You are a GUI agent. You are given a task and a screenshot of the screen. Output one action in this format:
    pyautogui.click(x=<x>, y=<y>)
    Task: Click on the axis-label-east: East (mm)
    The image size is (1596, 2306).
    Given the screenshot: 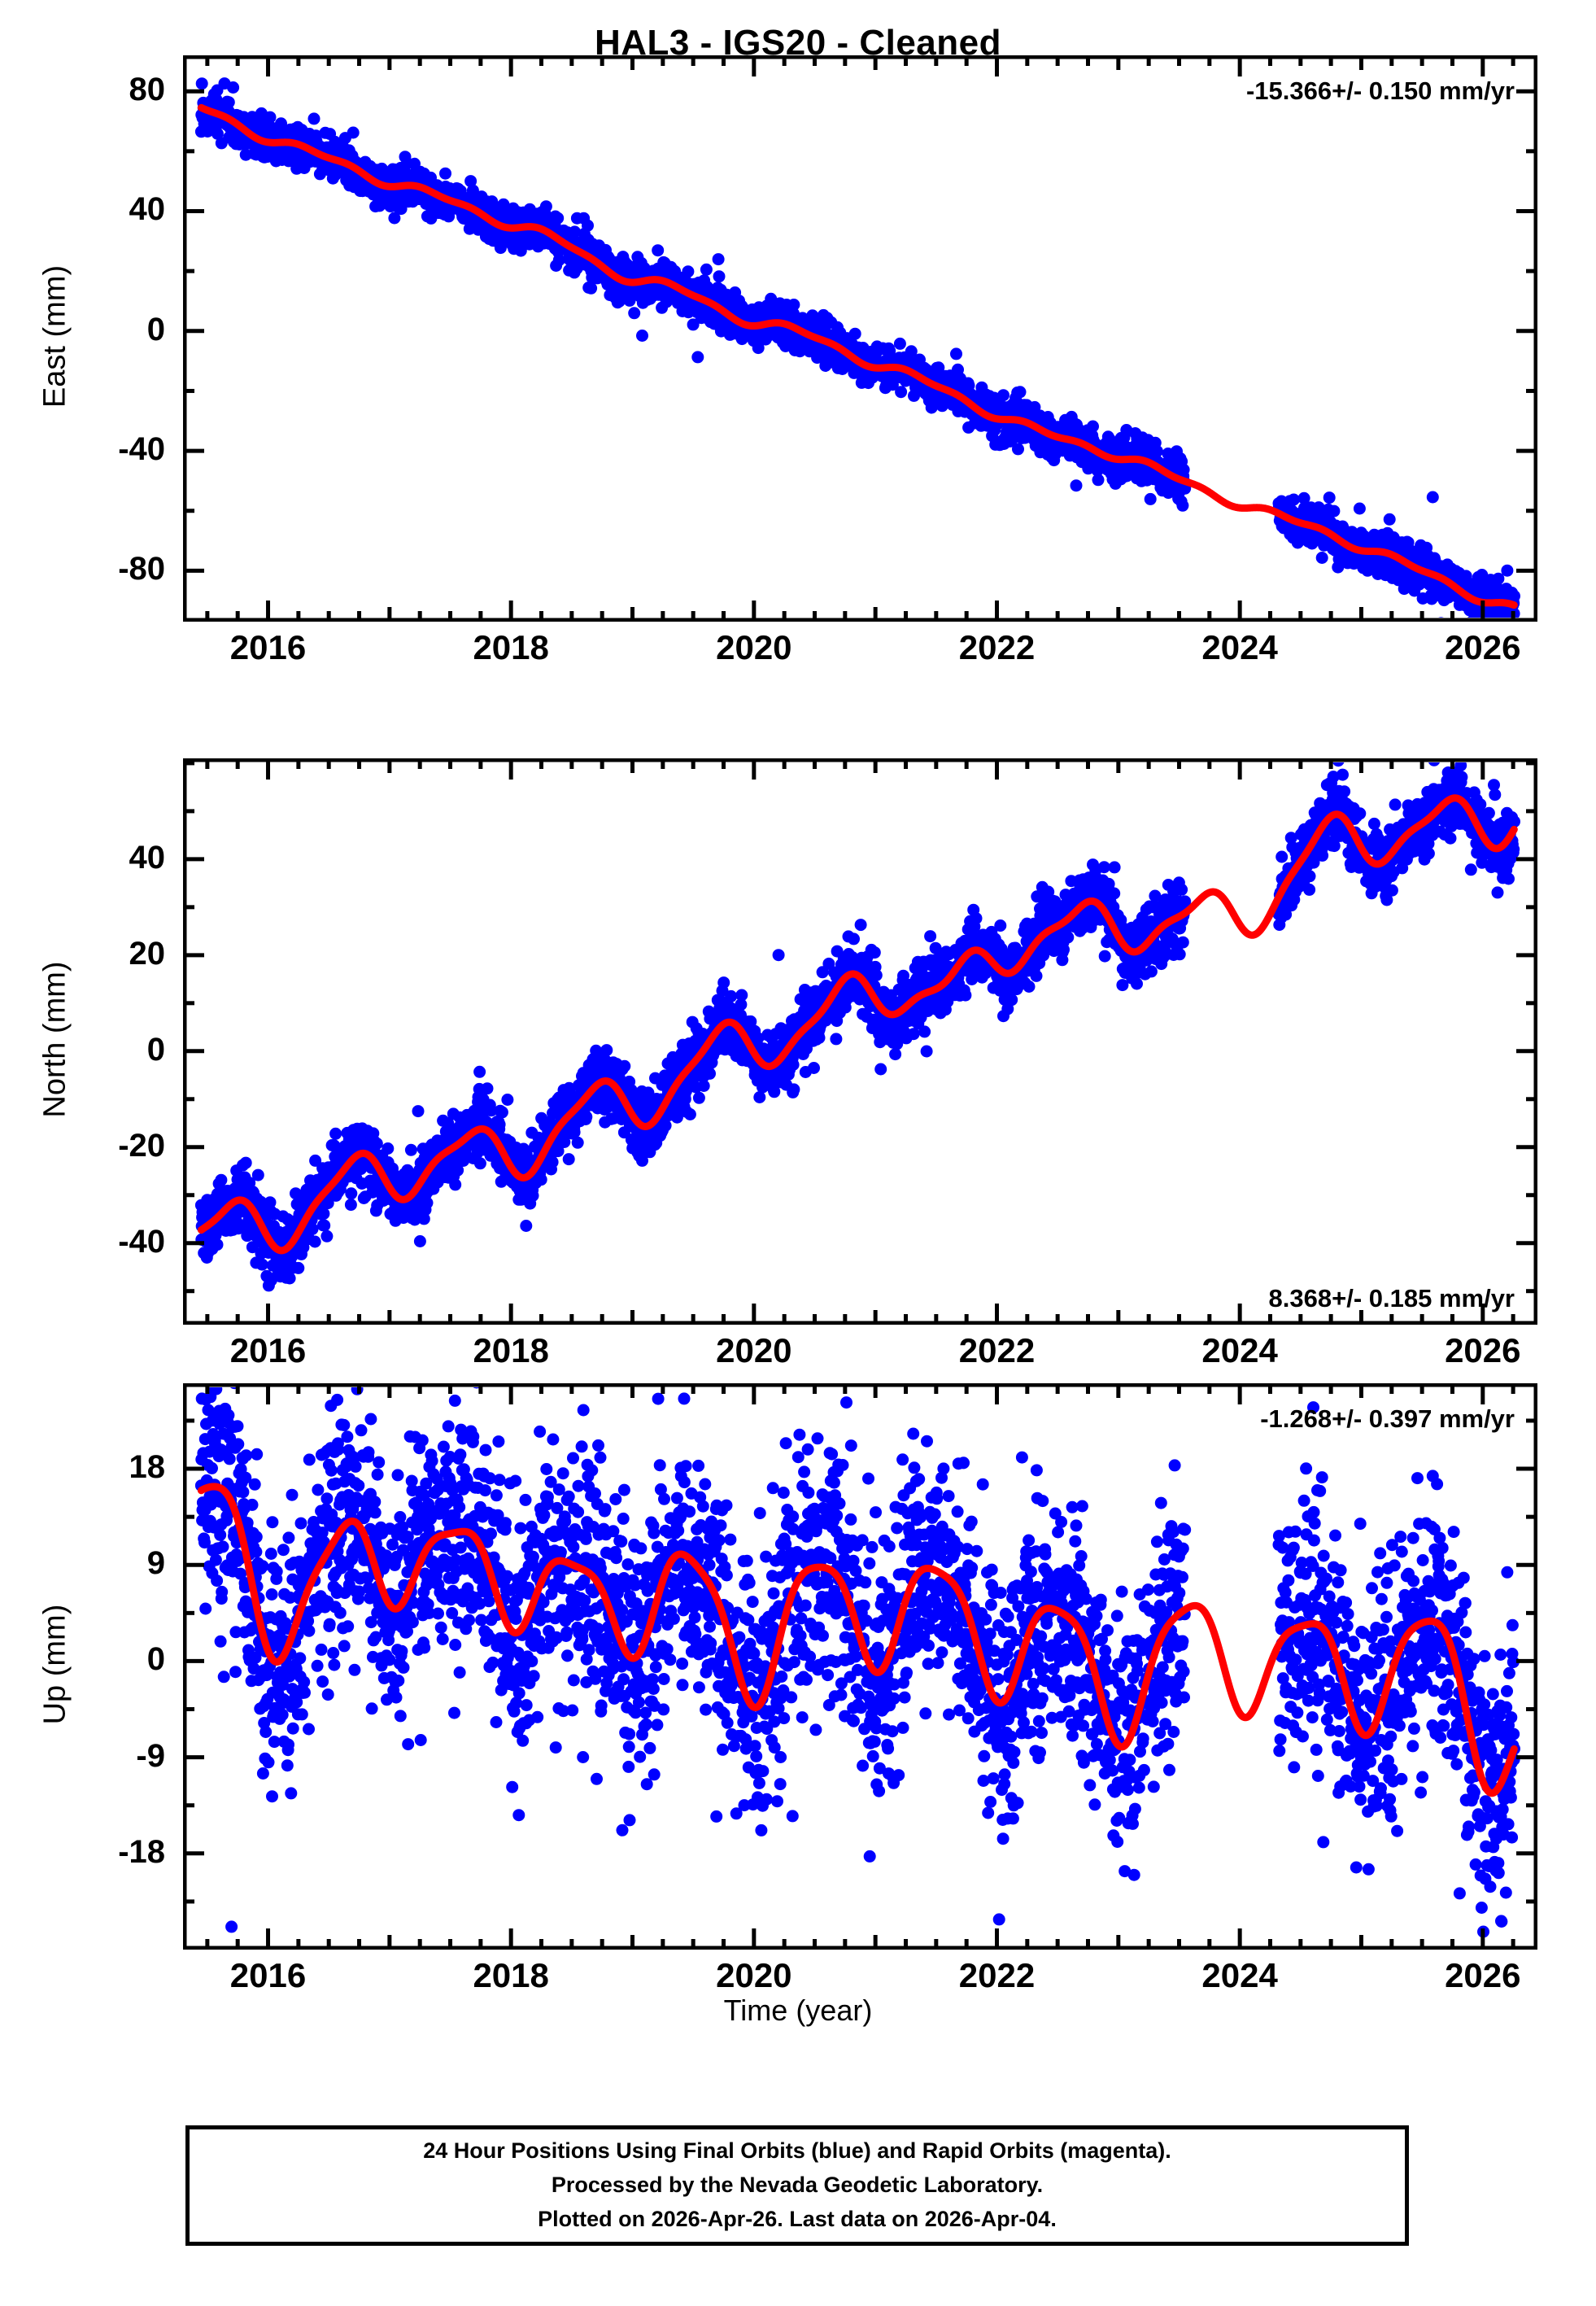 What is the action you would take?
    pyautogui.click(x=55, y=337)
    